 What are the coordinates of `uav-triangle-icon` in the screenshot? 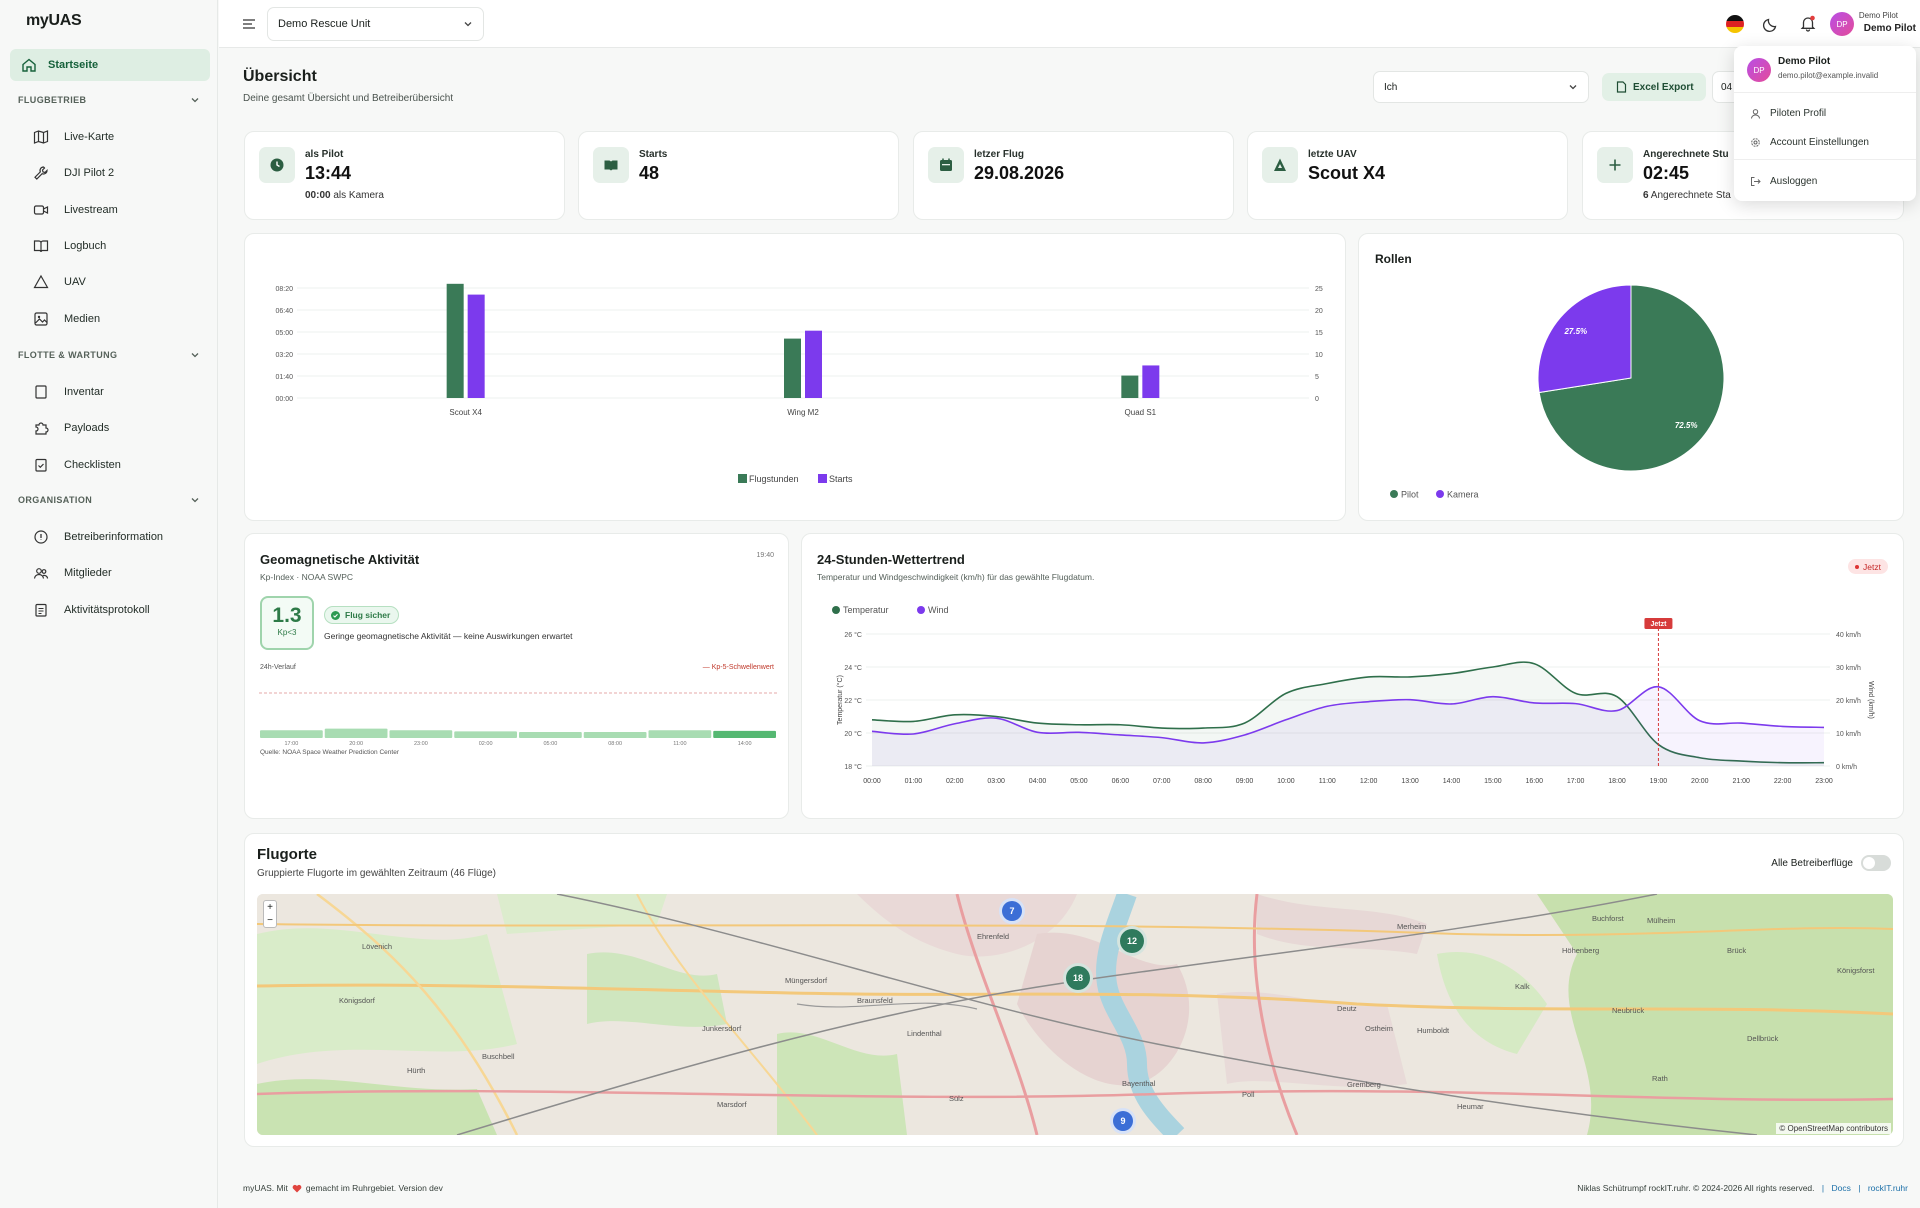 It's located at (1280, 165).